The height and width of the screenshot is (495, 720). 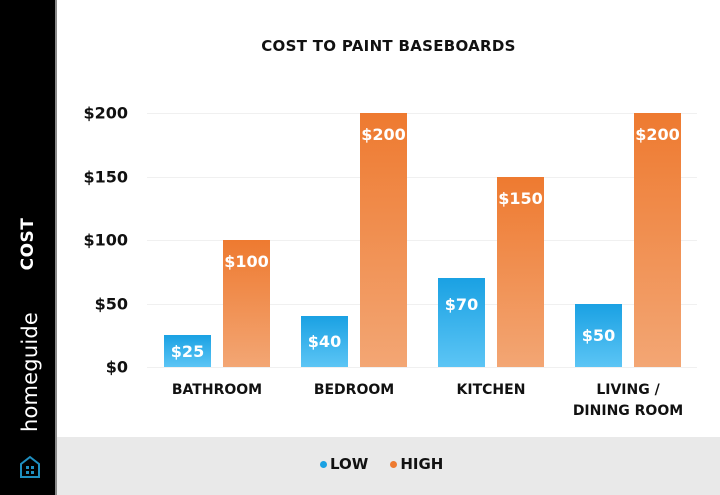 I want to click on bar-low-bathroom: $25, so click(x=187, y=351).